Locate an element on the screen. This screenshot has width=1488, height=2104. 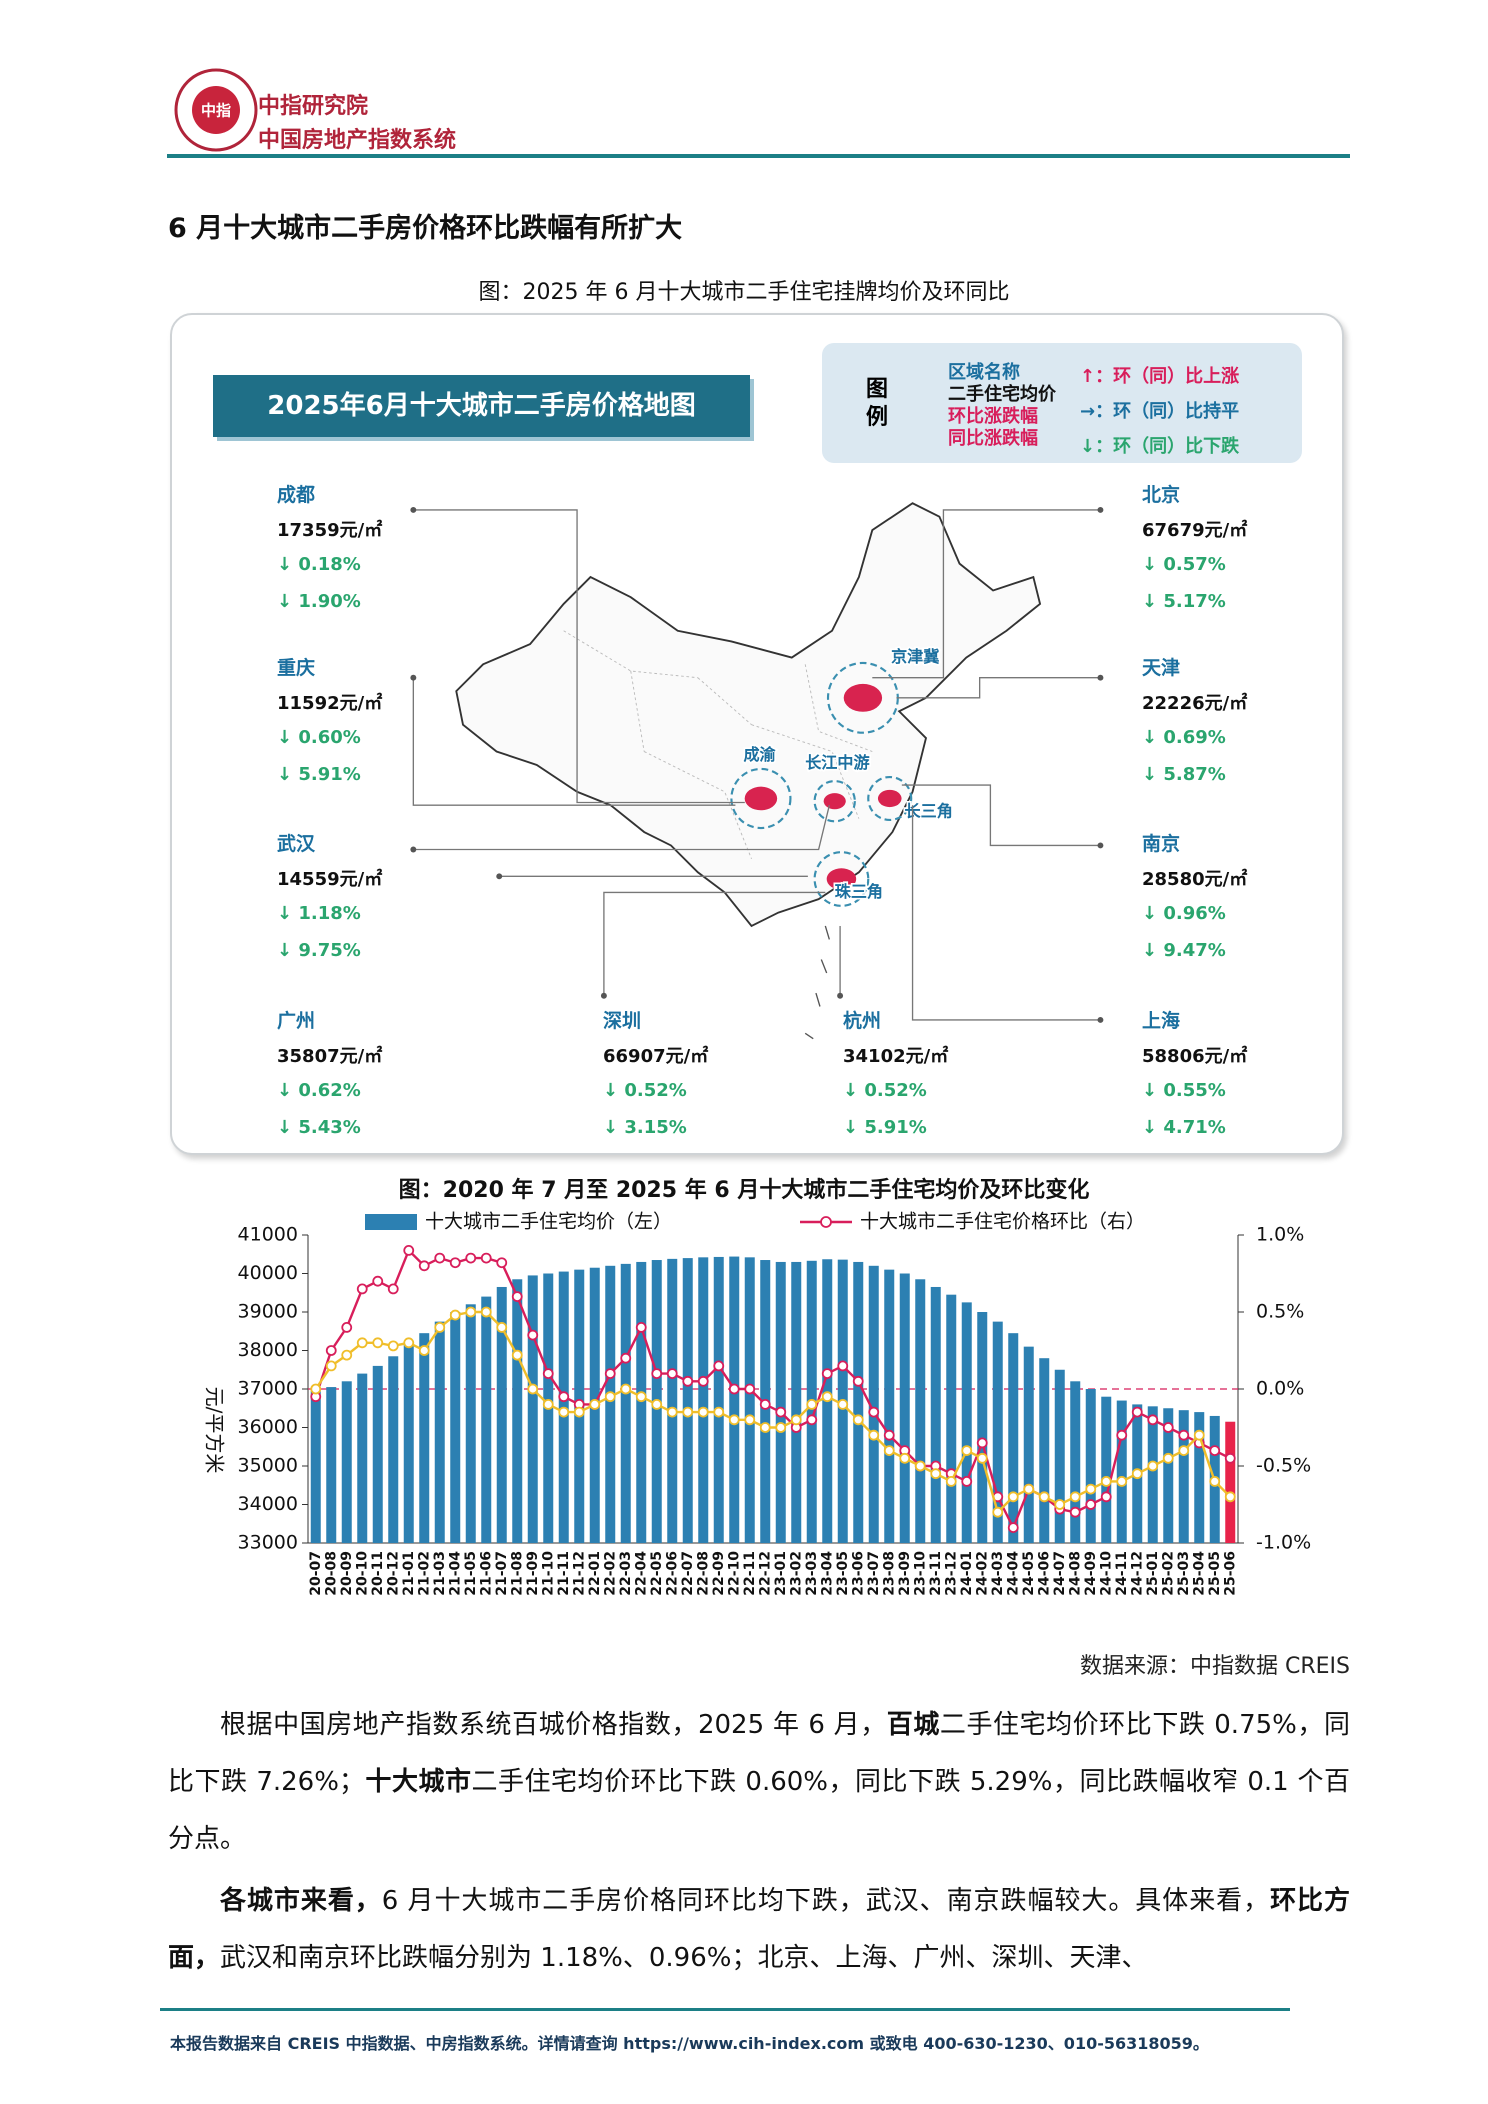
city-yoy: ↓ 1.90% is located at coordinates (319, 601).